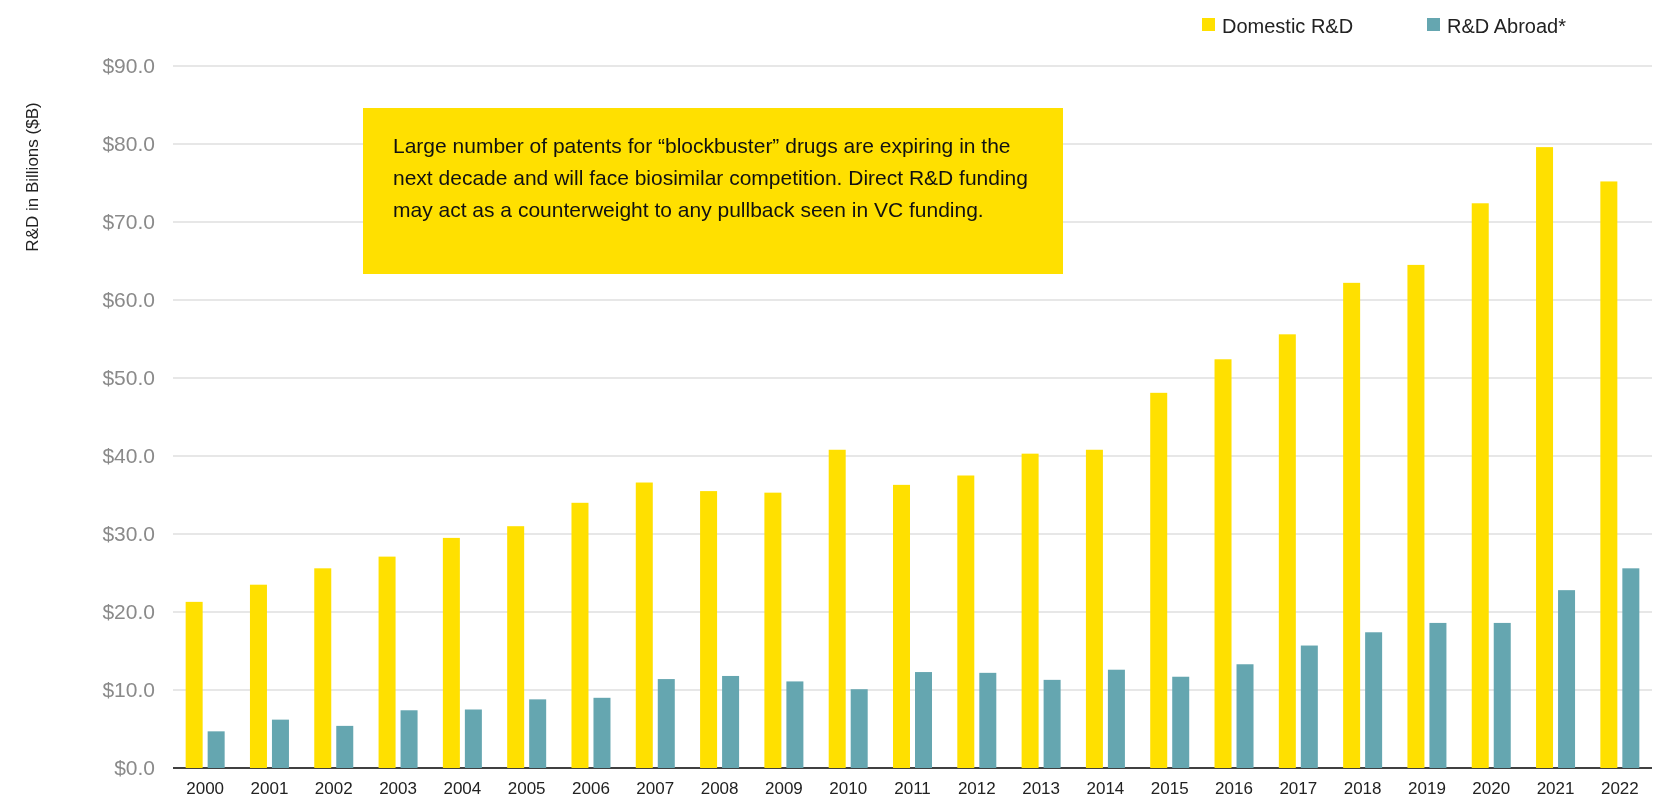 The height and width of the screenshot is (809, 1660). What do you see at coordinates (1041, 788) in the screenshot?
I see `x-tick-label: 2013` at bounding box center [1041, 788].